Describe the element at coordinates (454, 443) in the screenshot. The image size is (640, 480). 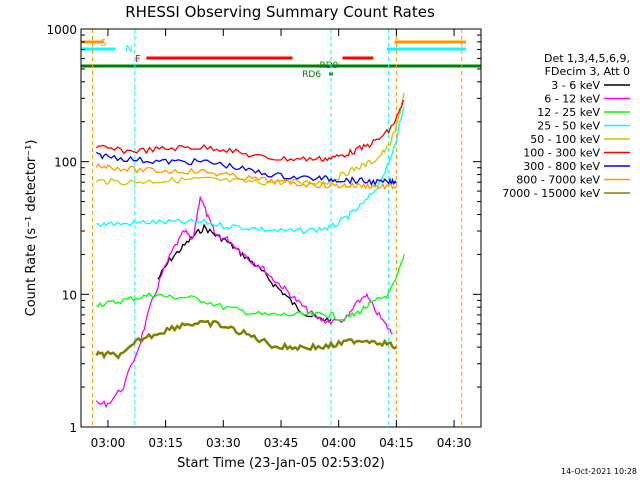
I see `x-tick-label-6: 04:30` at that location.